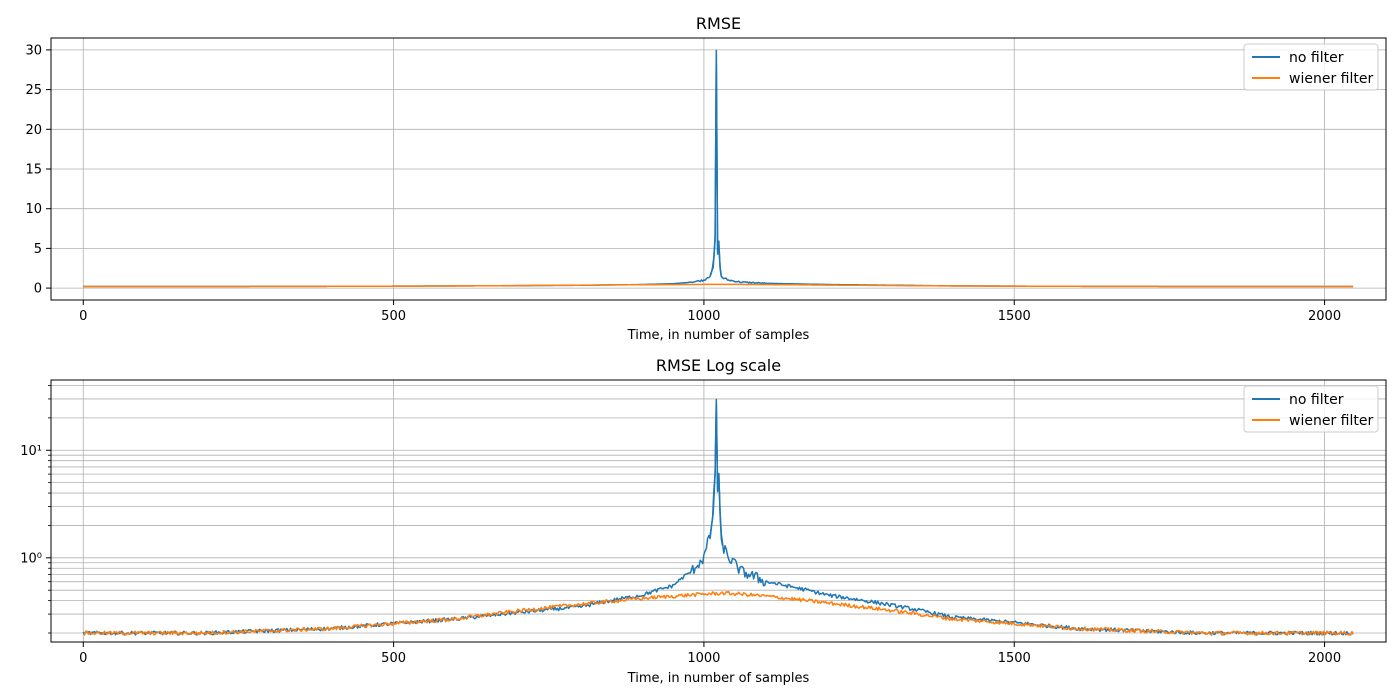 The height and width of the screenshot is (700, 1400). Describe the element at coordinates (31, 451) in the screenshot. I see `y-tick-label: 10¹` at that location.